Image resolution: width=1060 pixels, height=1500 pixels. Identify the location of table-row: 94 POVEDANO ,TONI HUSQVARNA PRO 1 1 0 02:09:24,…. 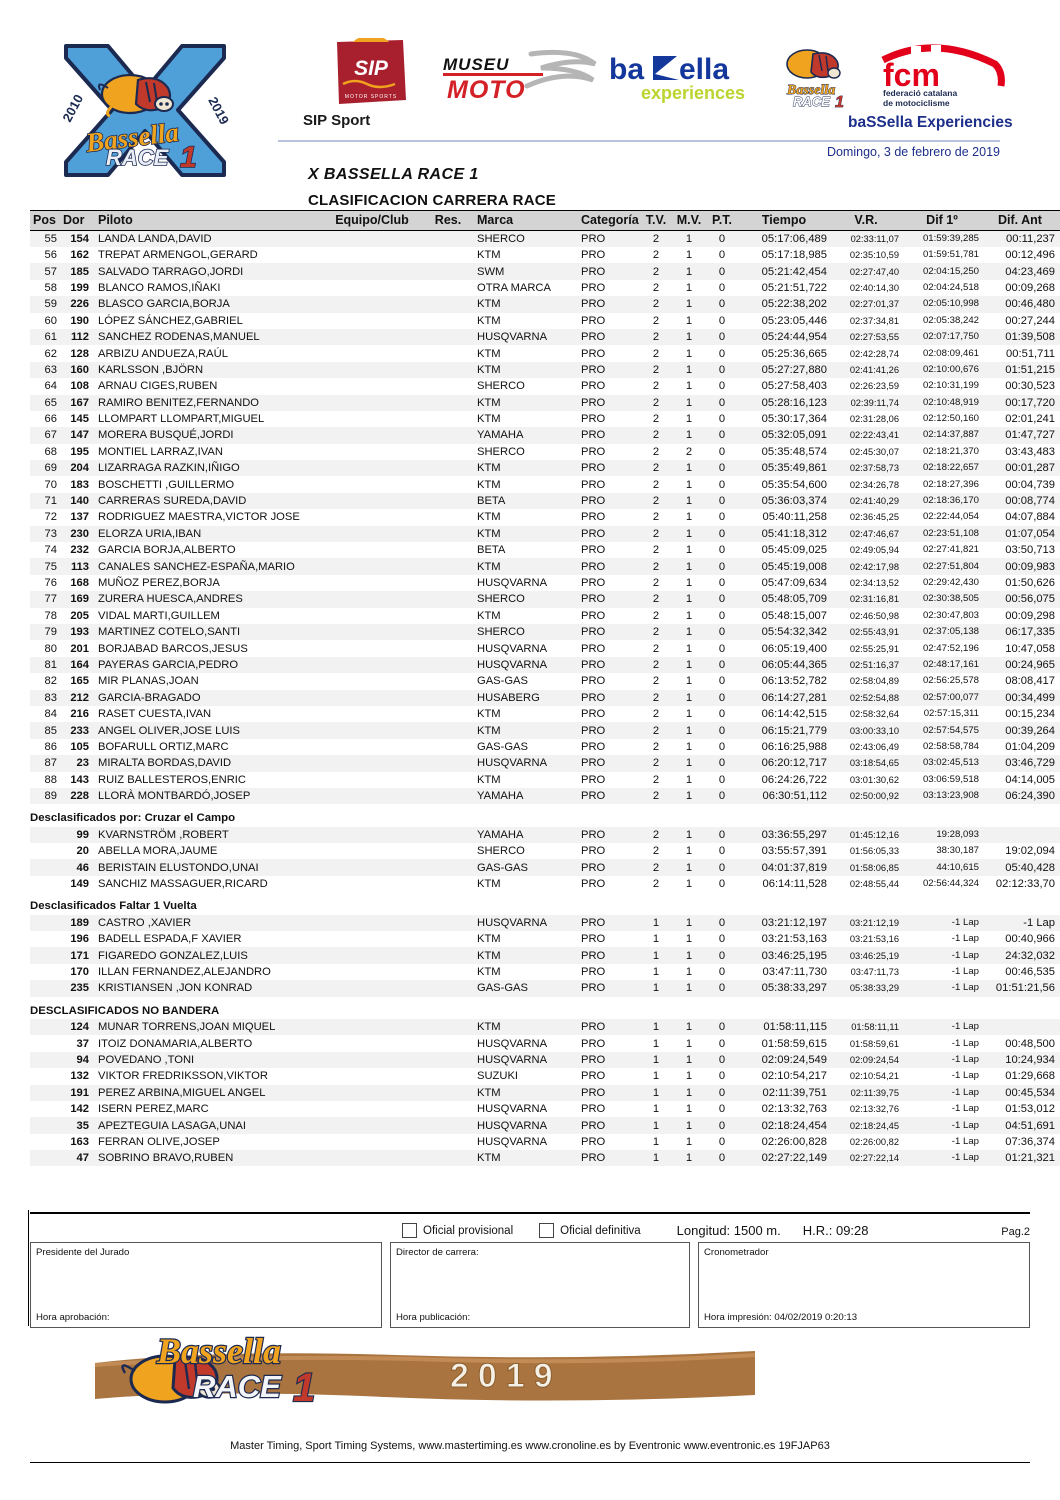
(545, 1060).